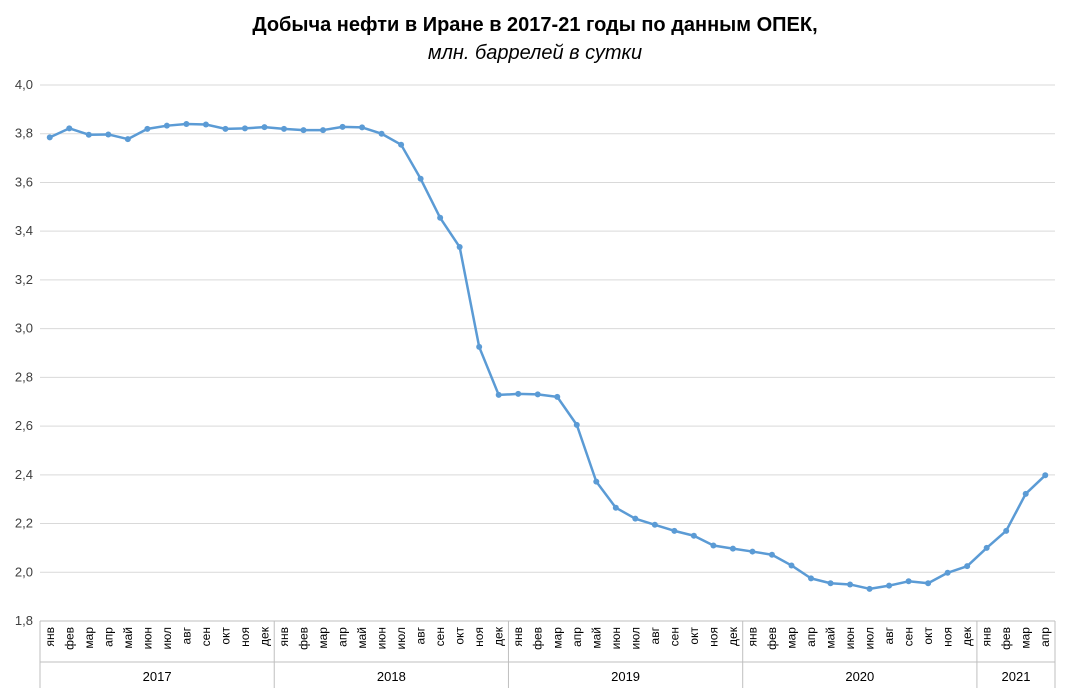 This screenshot has height=695, width=1070. I want to click on year-label: 2021, so click(1016, 676).